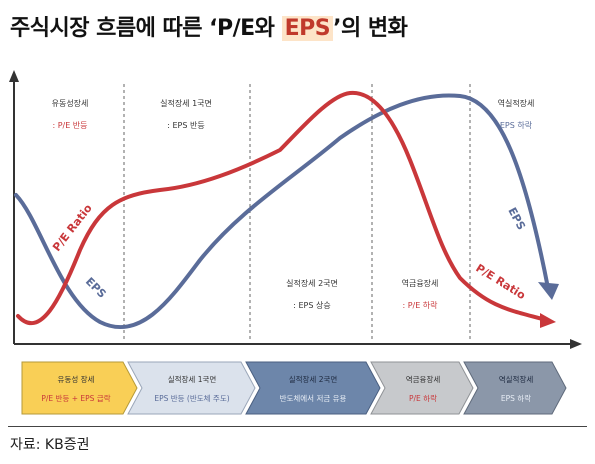  Describe the element at coordinates (69, 125) in the screenshot. I see `phase-1-desc: : P/E 반등` at that location.